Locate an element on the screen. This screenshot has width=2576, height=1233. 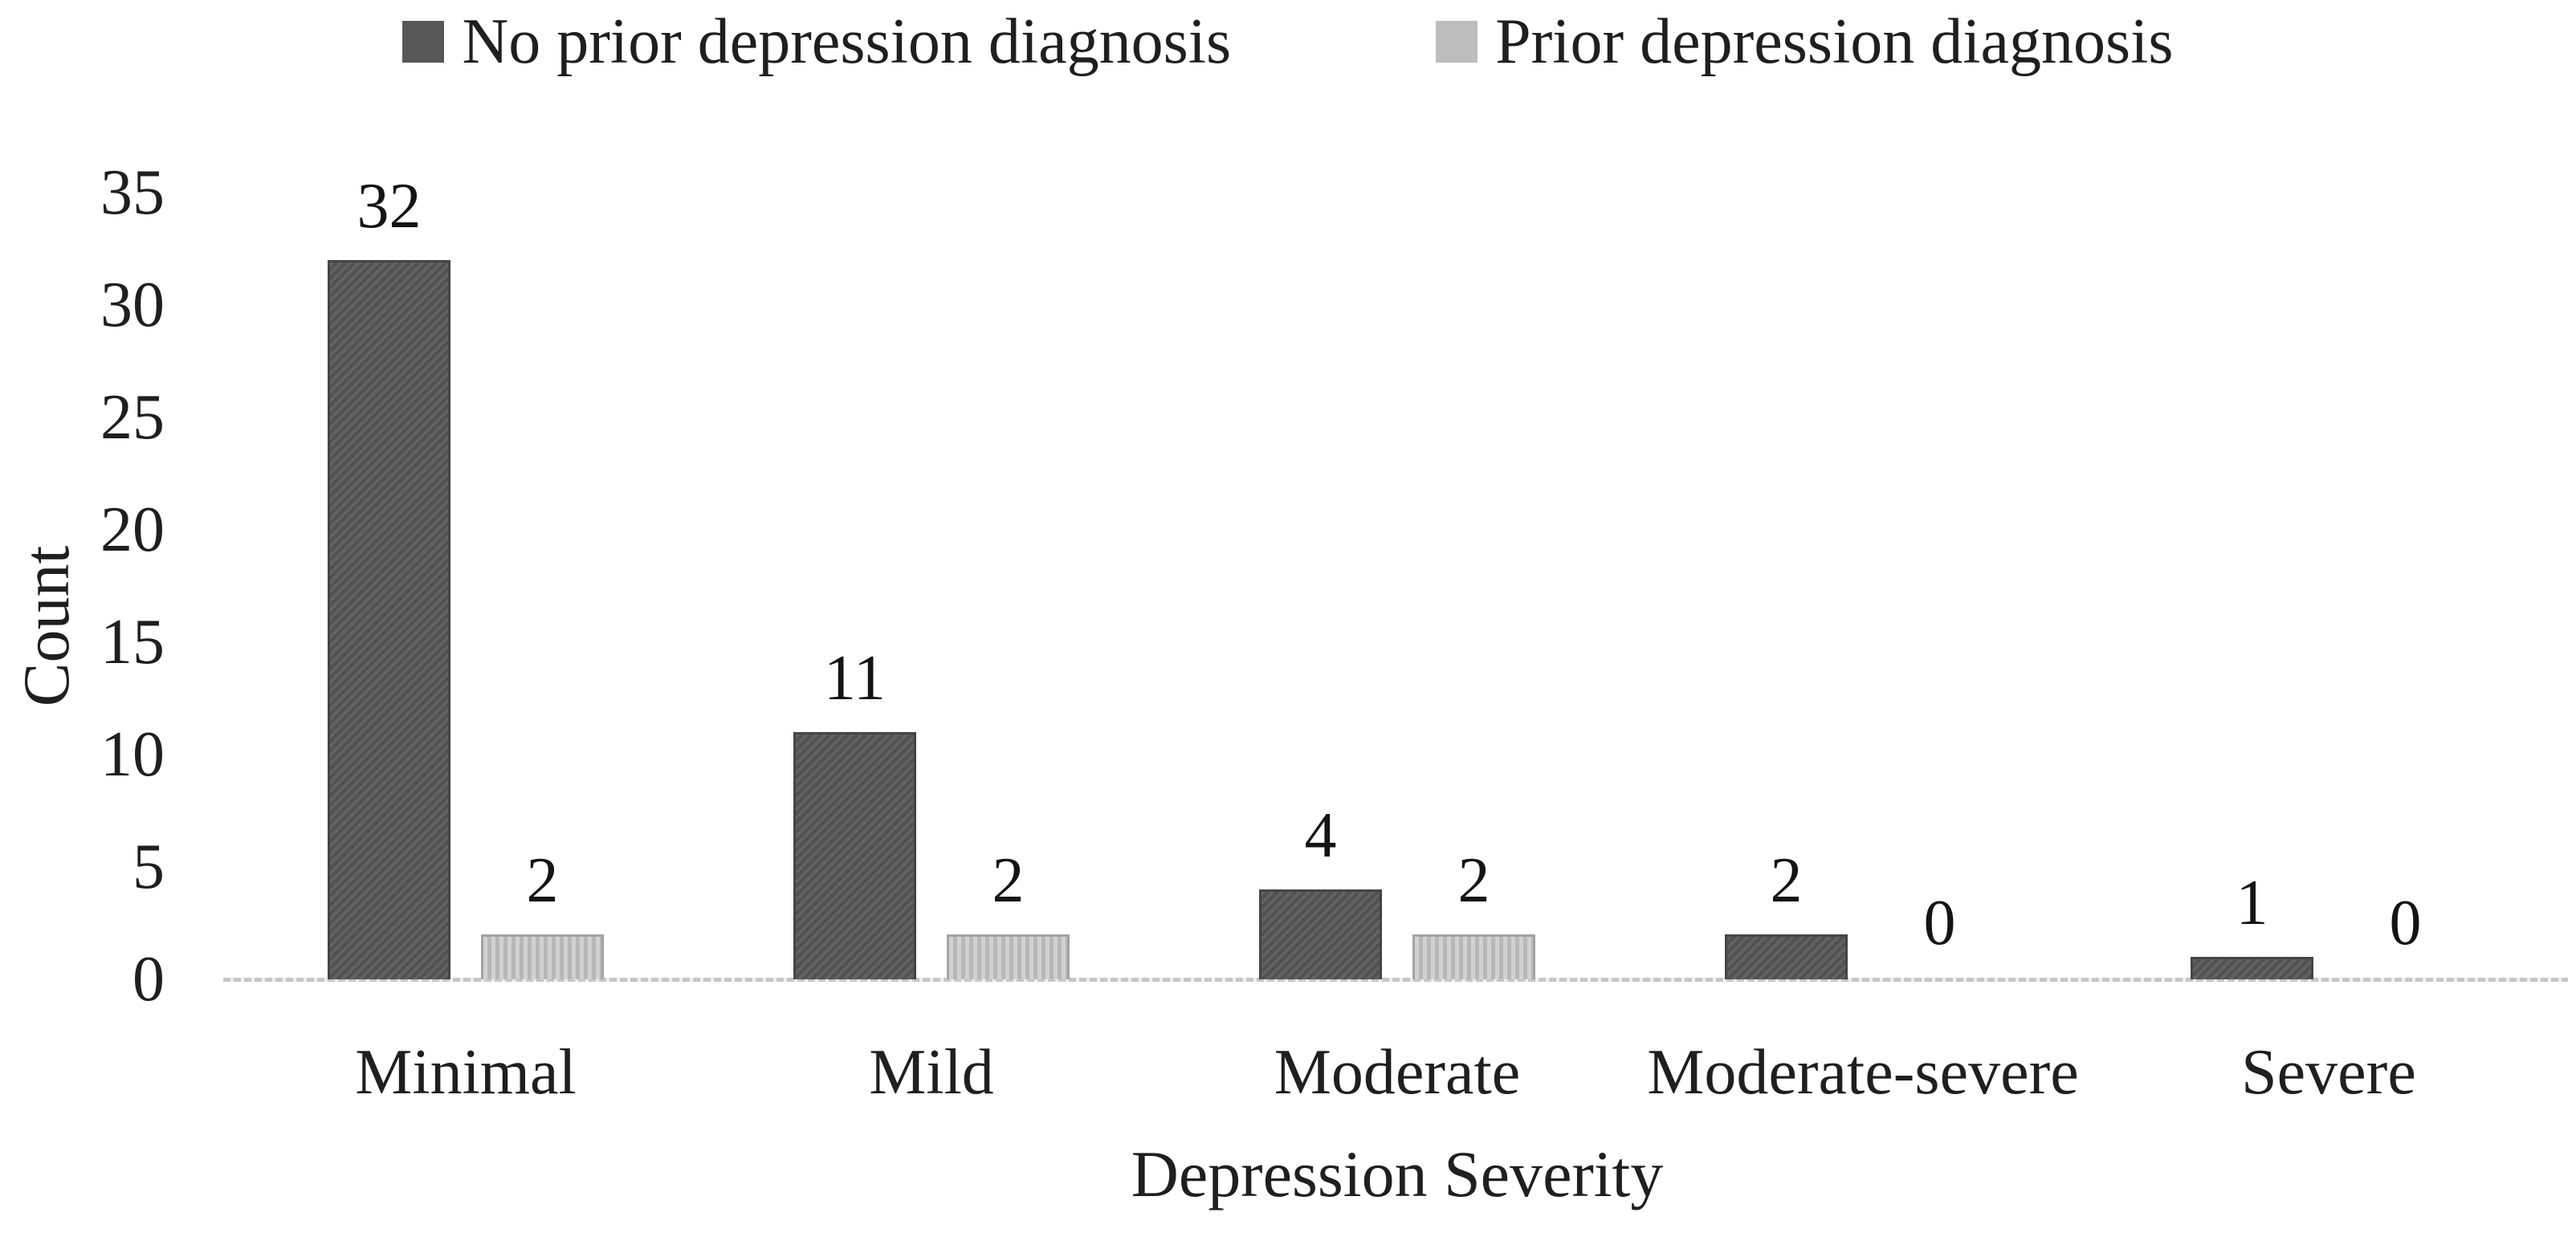
bar-prior-depression-diagnosis-mild: 2 is located at coordinates (1008, 913).